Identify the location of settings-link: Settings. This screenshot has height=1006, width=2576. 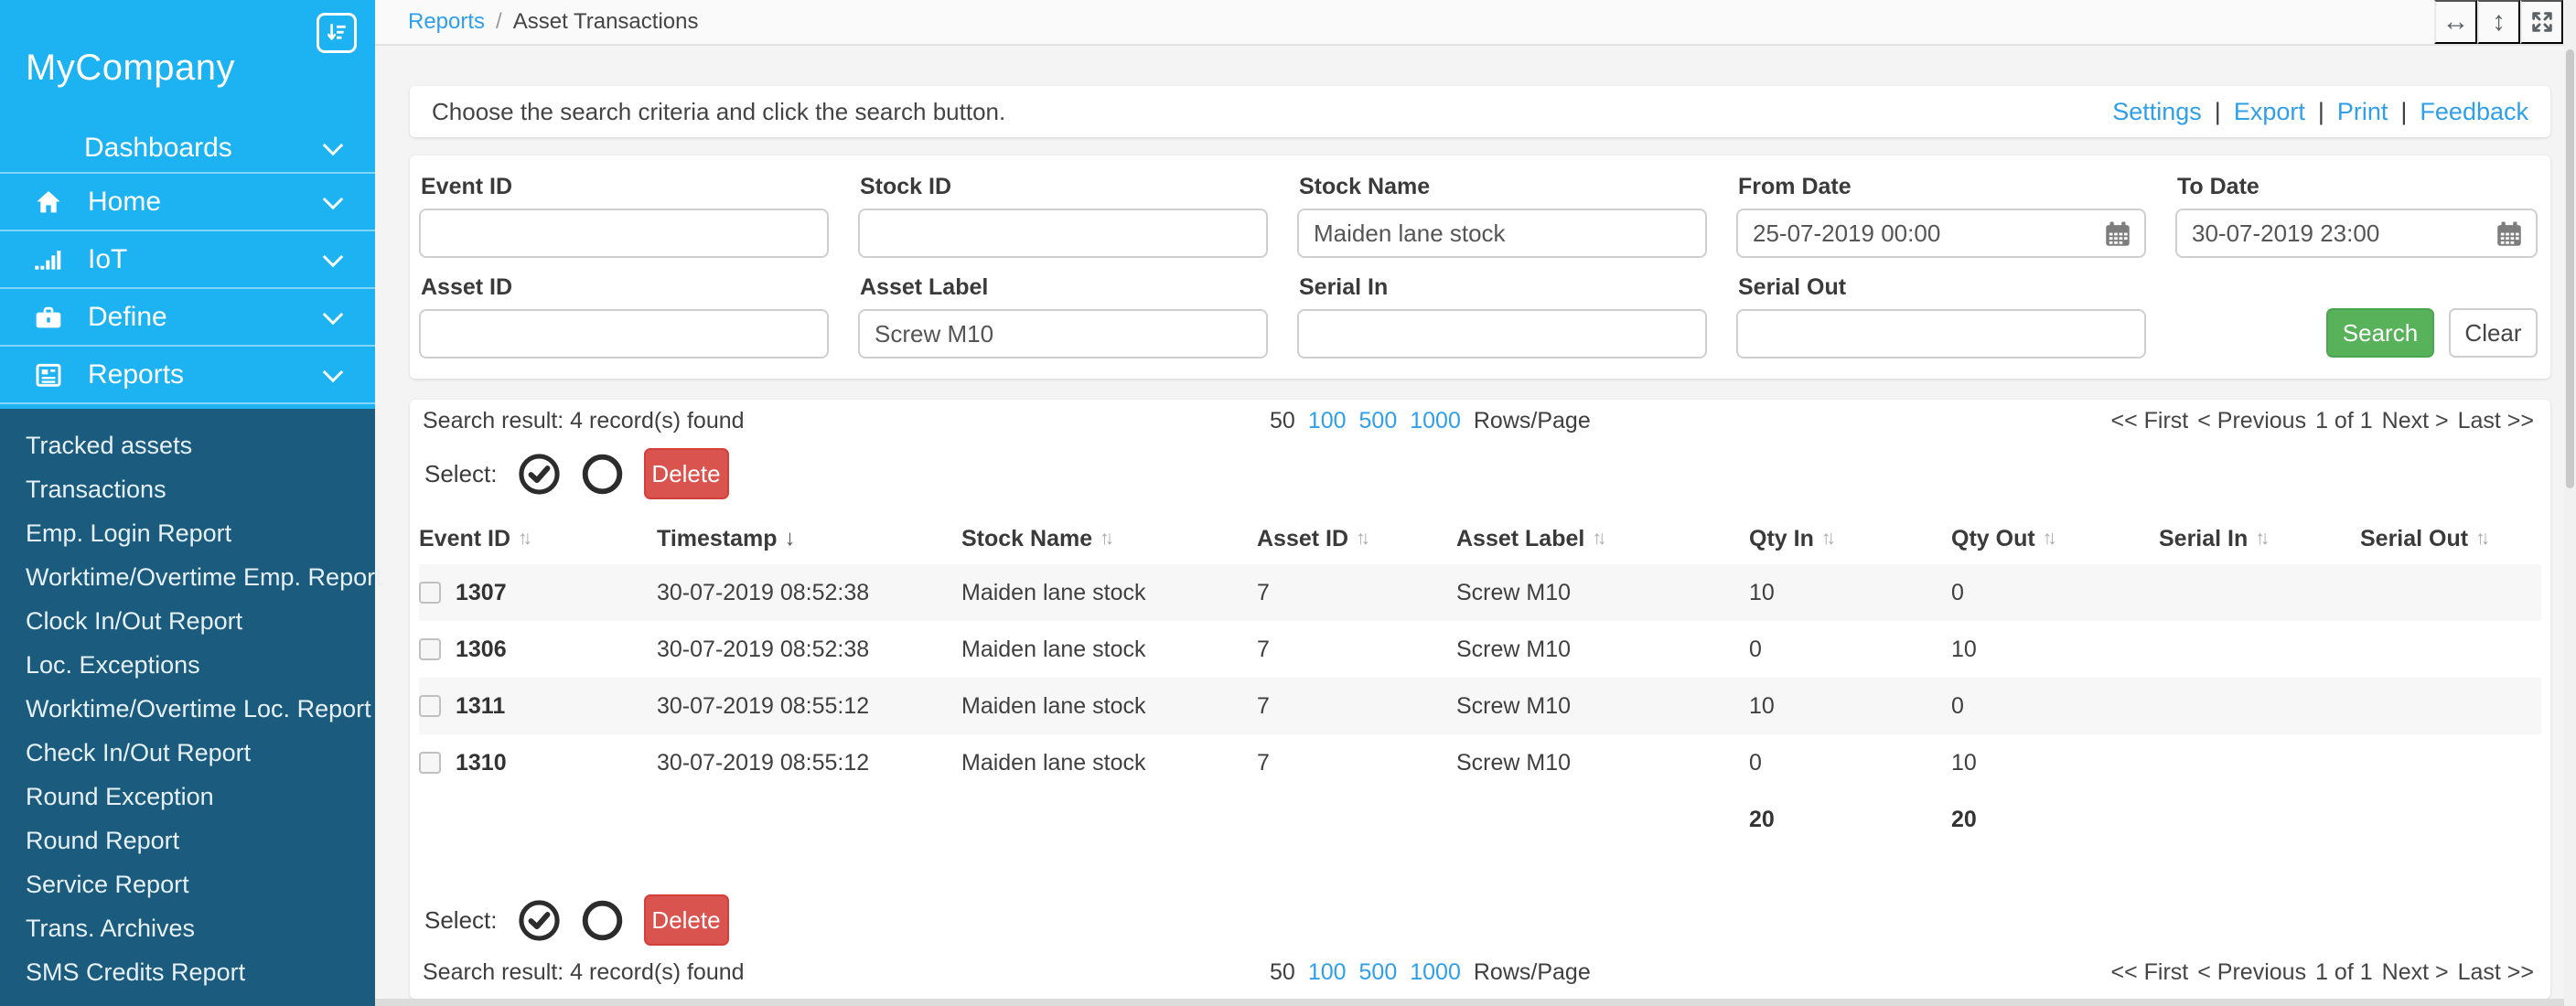
(2157, 111).